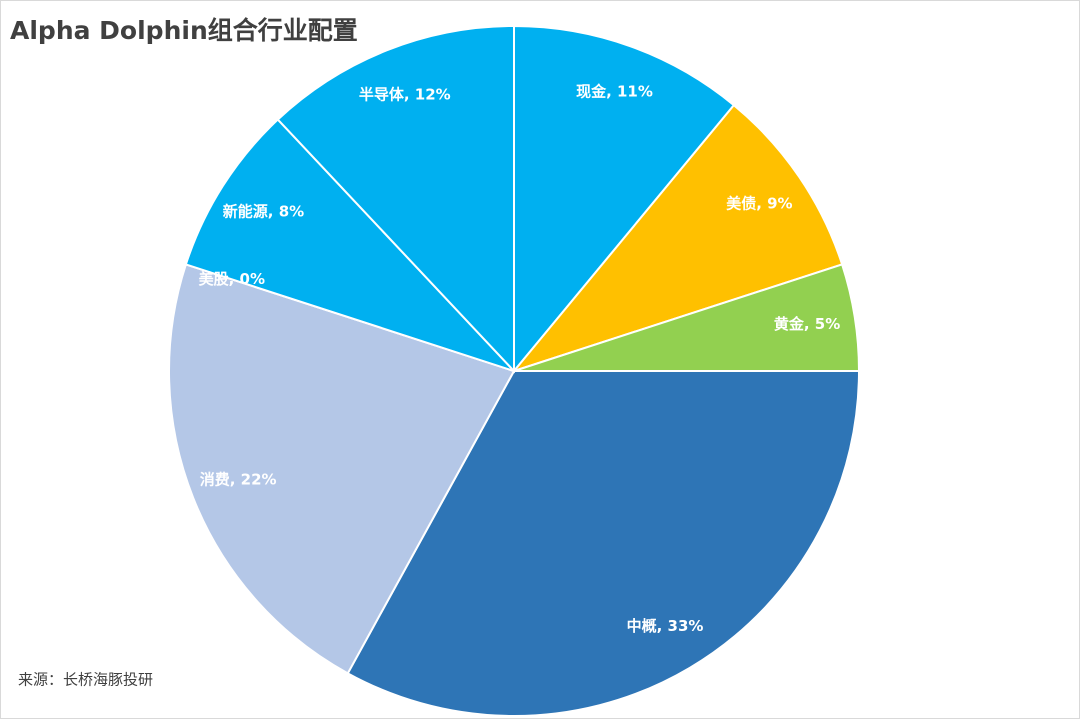 The width and height of the screenshot is (1080, 719). I want to click on slice-label: 美债, 9%, so click(759, 204).